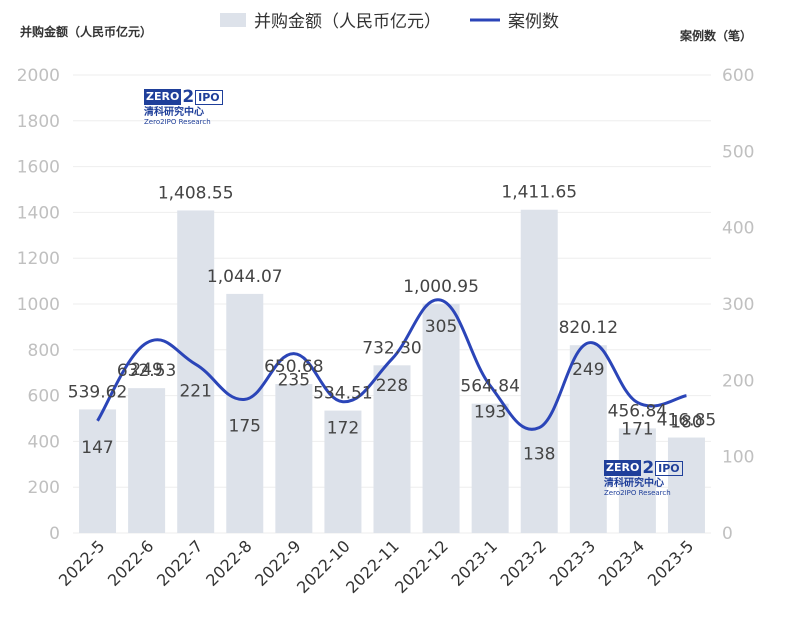 This screenshot has height=618, width=797. What do you see at coordinates (489, 387) in the screenshot?
I see `bar-value-label: 564.84` at bounding box center [489, 387].